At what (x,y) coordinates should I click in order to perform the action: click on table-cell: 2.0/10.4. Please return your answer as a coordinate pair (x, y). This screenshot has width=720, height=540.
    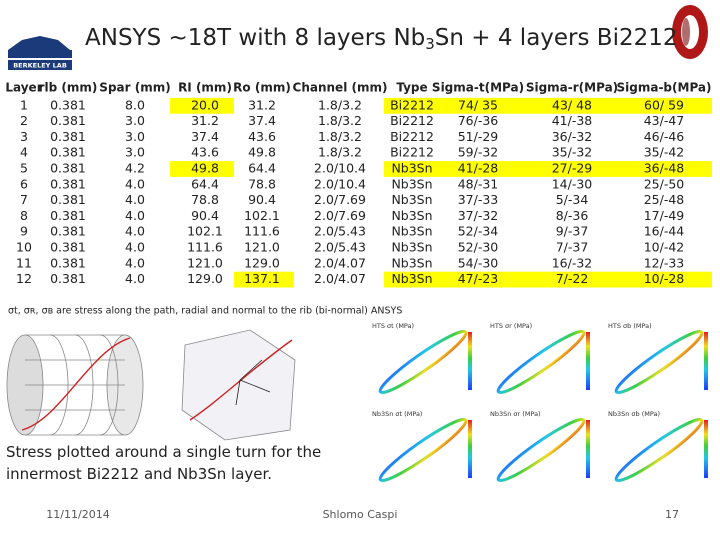
    Looking at the image, I should click on (340, 183).